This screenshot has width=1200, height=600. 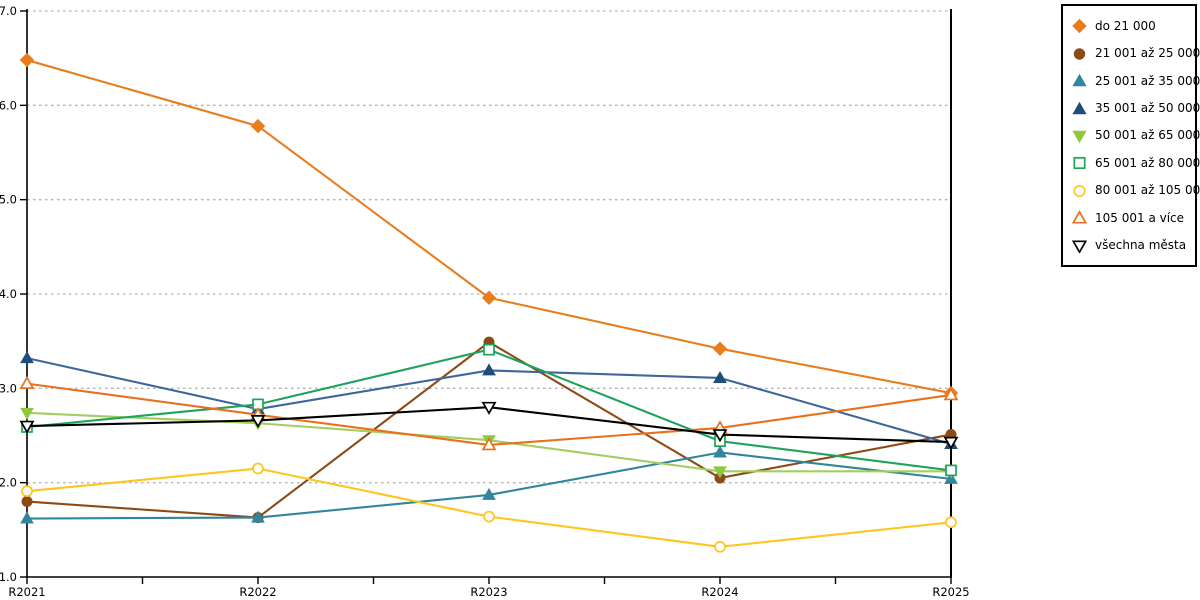 What do you see at coordinates (8, 577) in the screenshot?
I see `y-tick-label: 1.0` at bounding box center [8, 577].